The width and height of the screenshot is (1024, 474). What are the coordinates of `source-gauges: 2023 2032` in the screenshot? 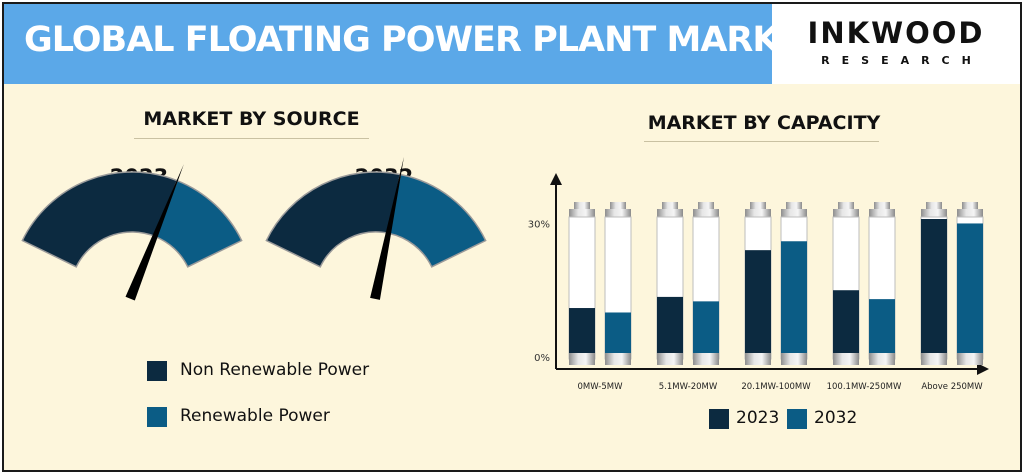 It's located at (254, 228).